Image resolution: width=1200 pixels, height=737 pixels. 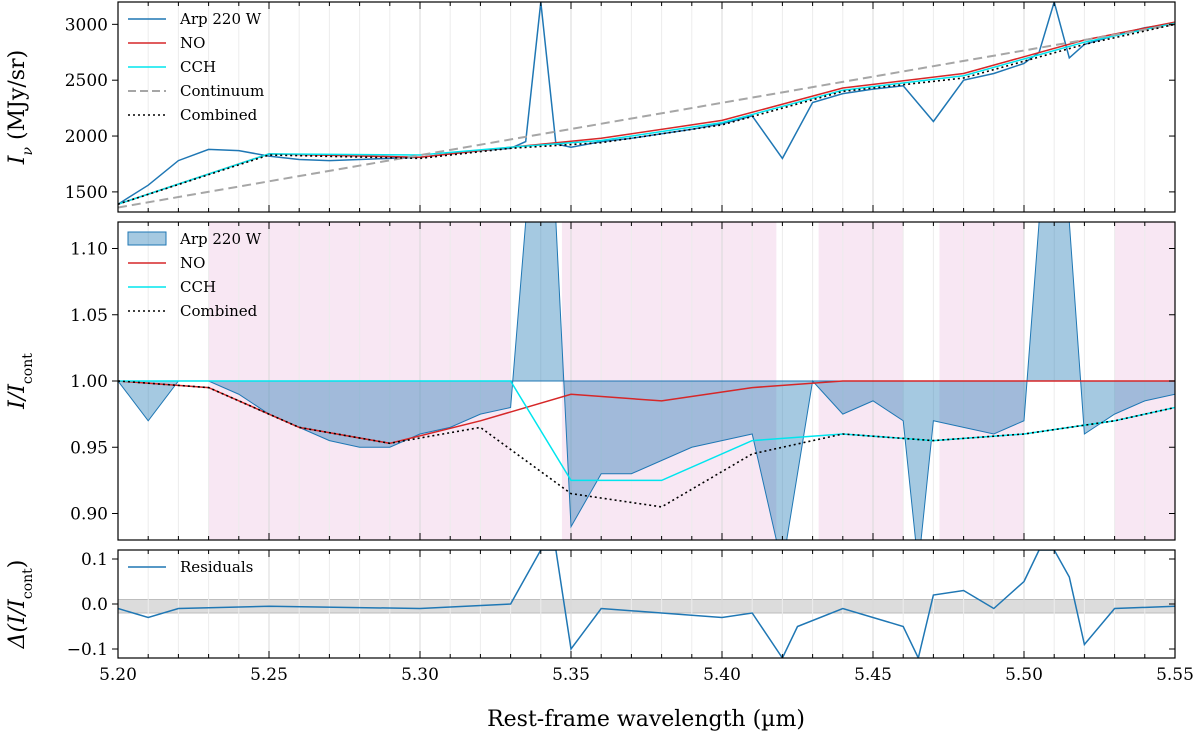 I want to click on y-tick-label: 0.0, so click(x=94, y=605).